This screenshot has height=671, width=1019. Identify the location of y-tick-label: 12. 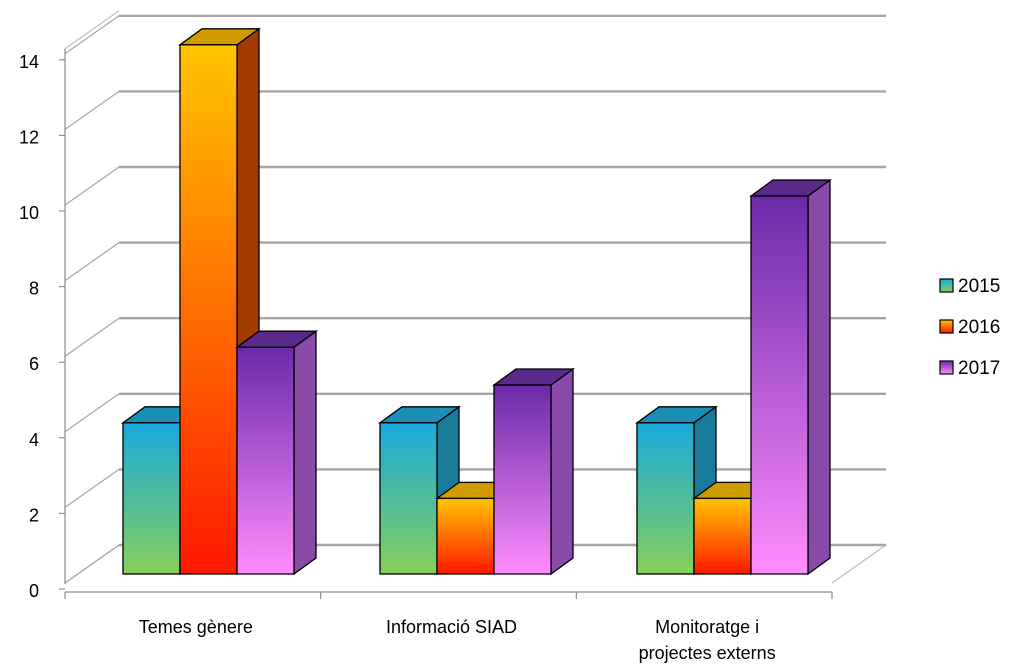
(29, 137).